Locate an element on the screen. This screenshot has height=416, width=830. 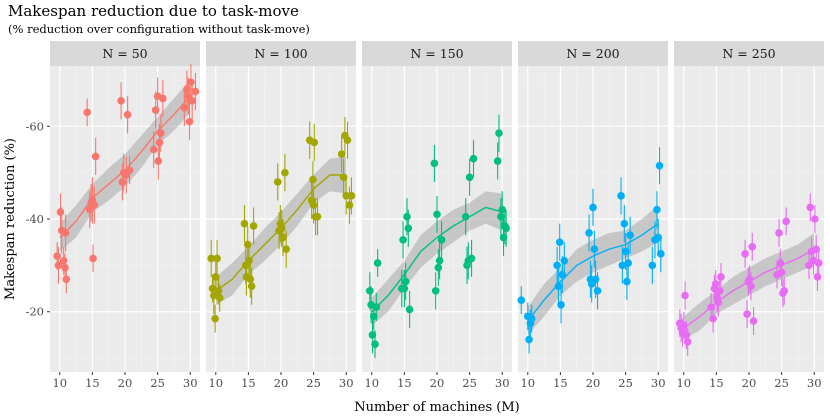
trend-line is located at coordinates (593, 272).